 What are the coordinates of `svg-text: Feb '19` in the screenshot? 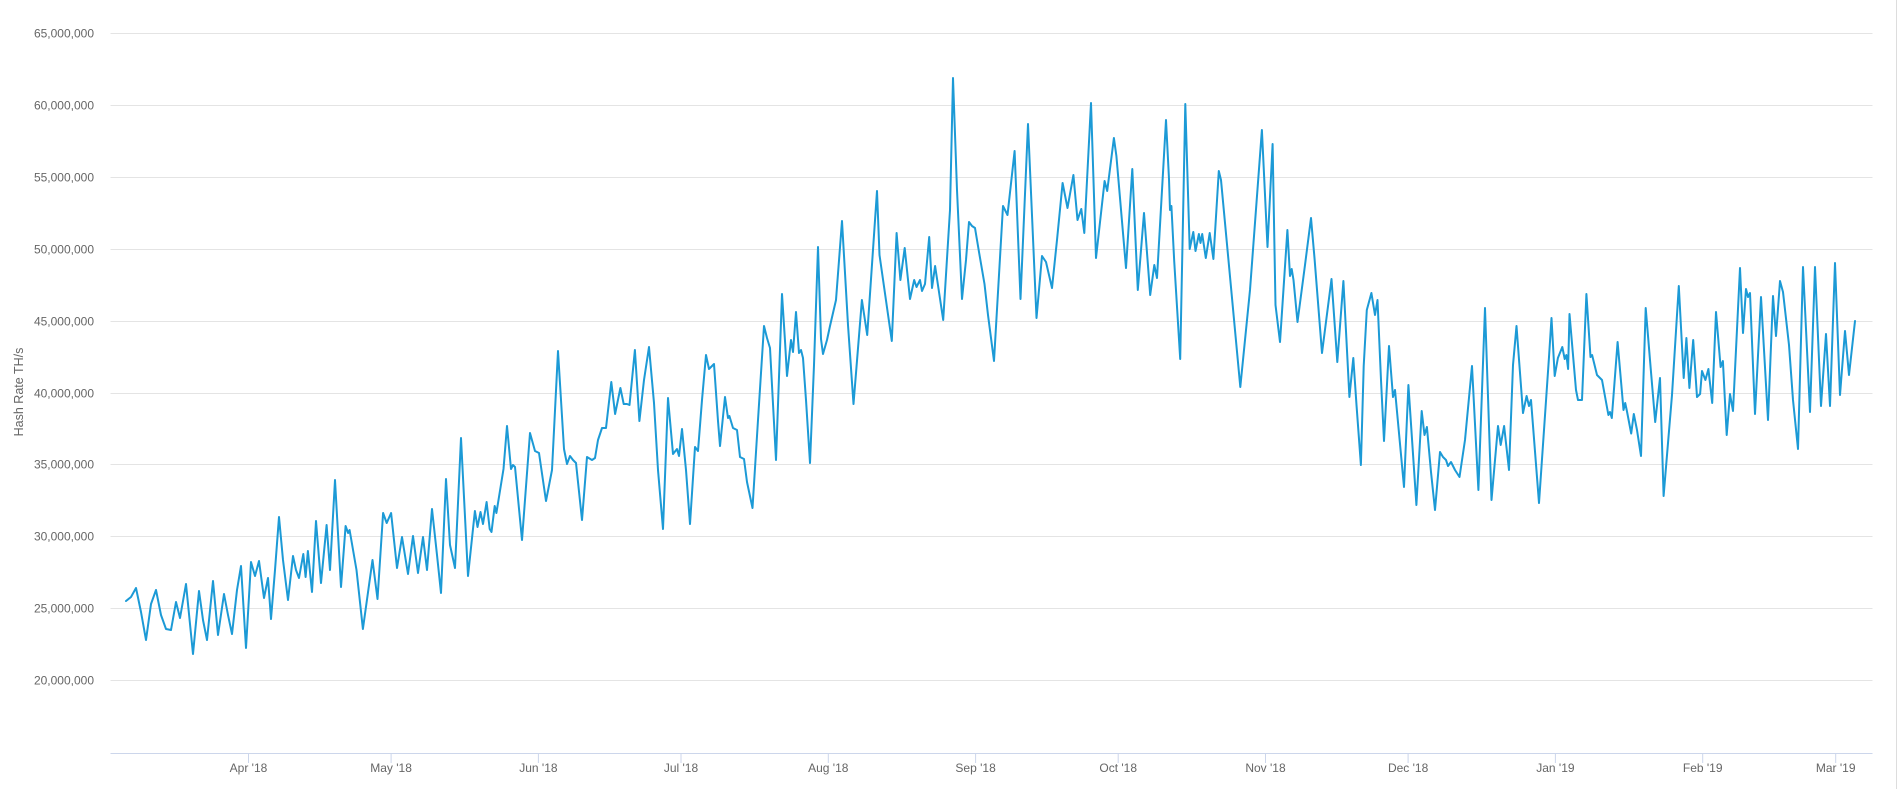 It's located at (1703, 768).